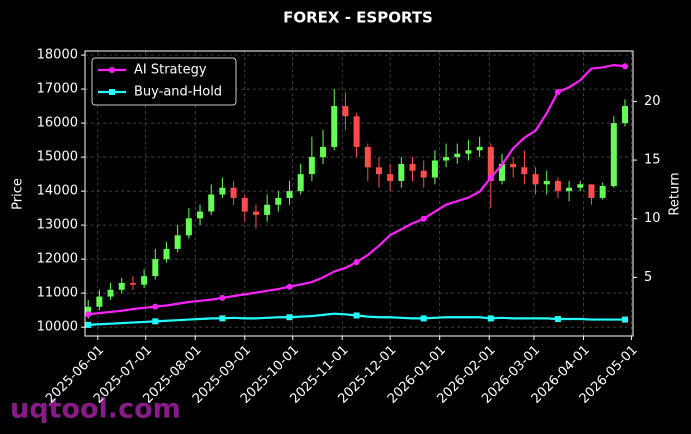 This screenshot has width=691, height=434. What do you see at coordinates (57, 225) in the screenshot?
I see `y-tick-label: 13000` at bounding box center [57, 225].